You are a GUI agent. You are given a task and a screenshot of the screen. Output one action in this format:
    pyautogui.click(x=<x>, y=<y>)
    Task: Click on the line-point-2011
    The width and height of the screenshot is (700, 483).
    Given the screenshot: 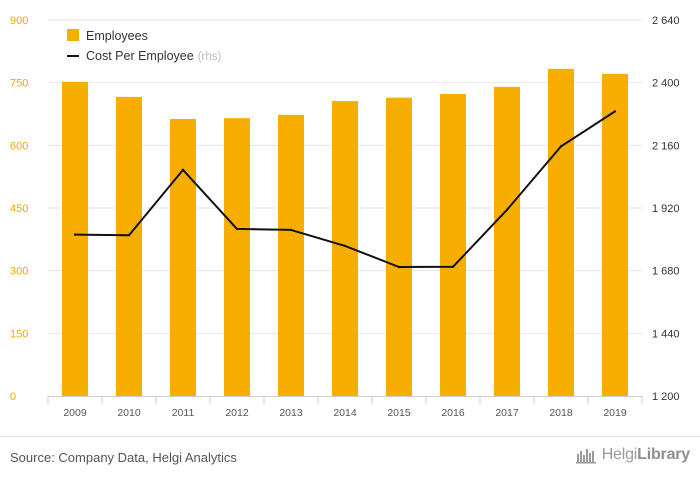 What is the action you would take?
    pyautogui.click(x=183, y=170)
    